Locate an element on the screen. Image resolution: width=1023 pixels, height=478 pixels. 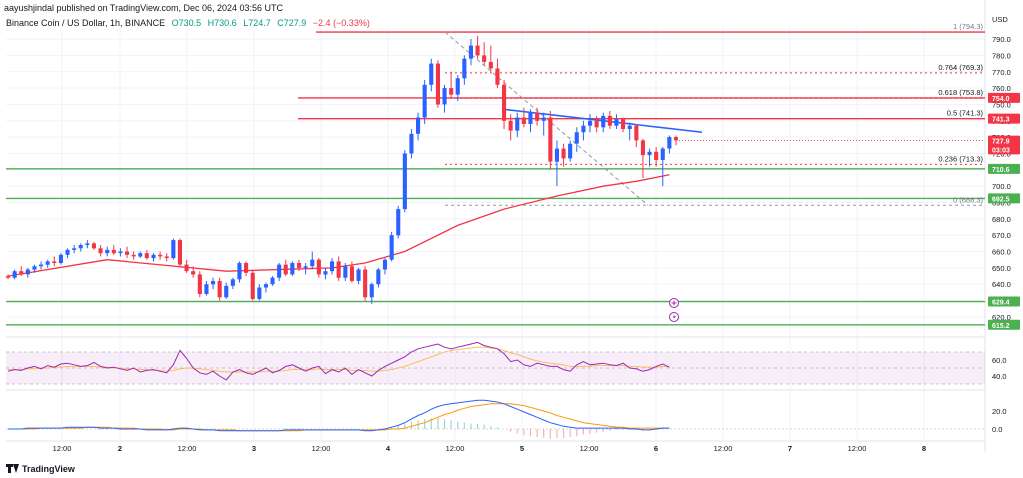
rsi-tick-label: 60.0 is located at coordinates (999, 360).